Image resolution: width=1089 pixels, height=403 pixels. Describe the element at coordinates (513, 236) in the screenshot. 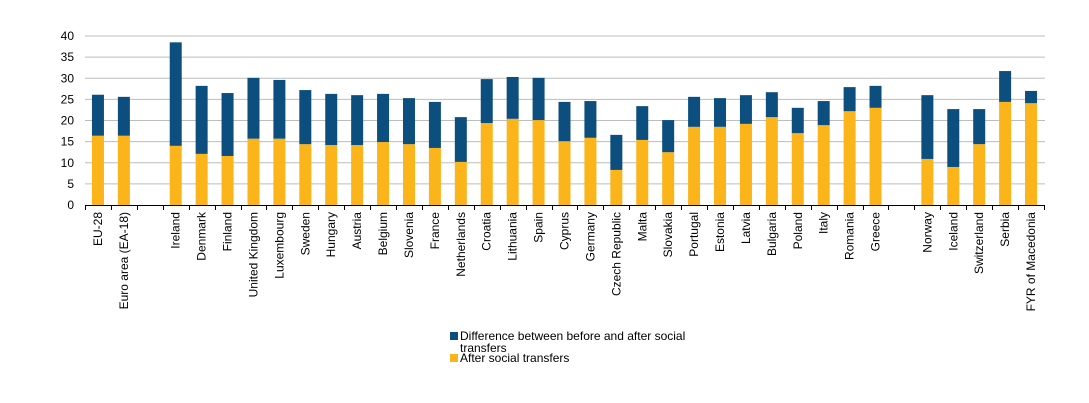

I see `x-category-label: Lithuania` at that location.